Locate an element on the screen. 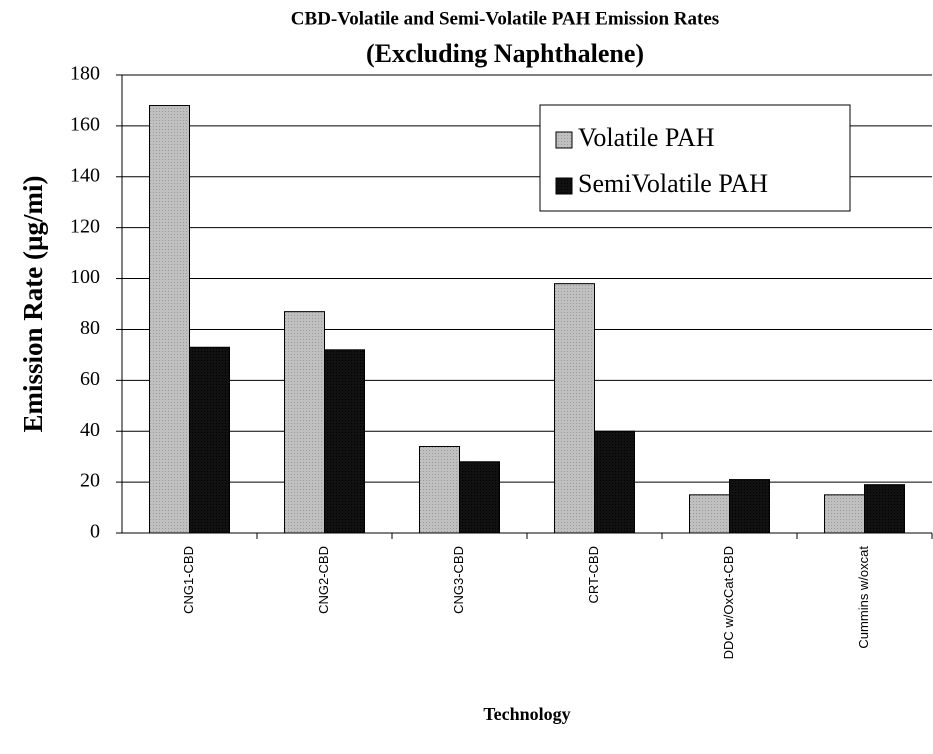  legend-box is located at coordinates (695, 158).